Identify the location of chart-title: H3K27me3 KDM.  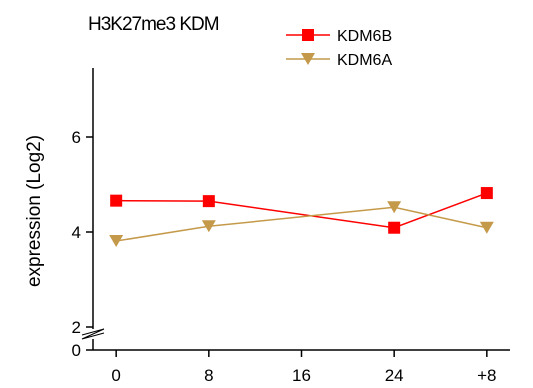
(153, 24).